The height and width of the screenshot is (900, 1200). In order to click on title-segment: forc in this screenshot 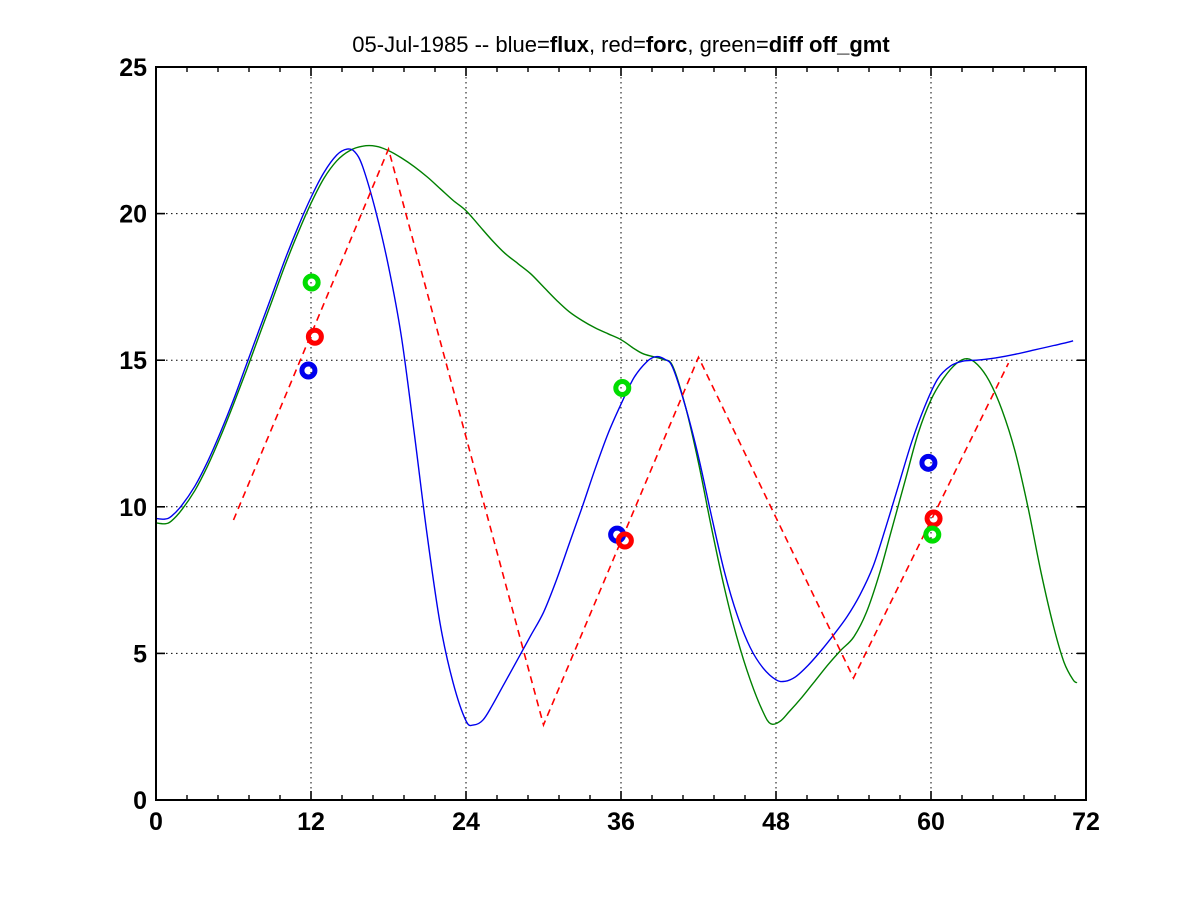, I will do `click(666, 44)`.